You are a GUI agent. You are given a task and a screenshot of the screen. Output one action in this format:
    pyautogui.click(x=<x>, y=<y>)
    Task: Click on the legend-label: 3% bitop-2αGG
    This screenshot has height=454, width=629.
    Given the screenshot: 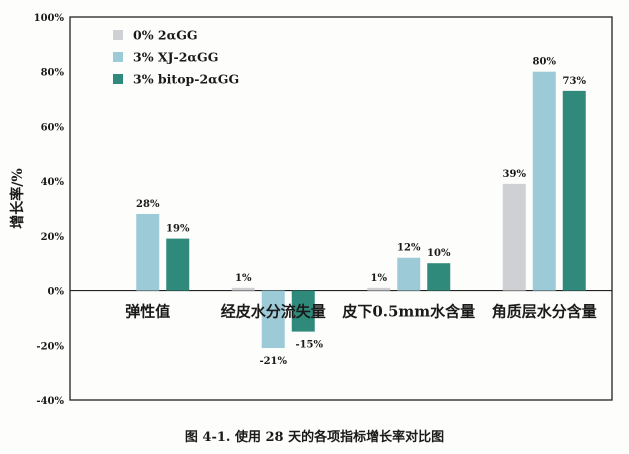 What is the action you would take?
    pyautogui.click(x=186, y=79)
    